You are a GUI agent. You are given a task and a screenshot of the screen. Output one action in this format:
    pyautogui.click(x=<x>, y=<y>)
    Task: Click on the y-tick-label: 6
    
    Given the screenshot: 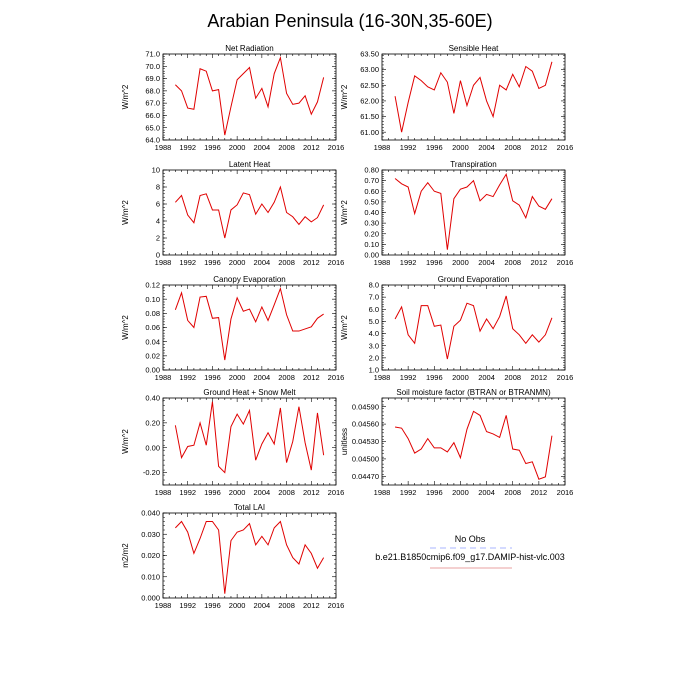 What is the action you would take?
    pyautogui.click(x=158, y=204)
    